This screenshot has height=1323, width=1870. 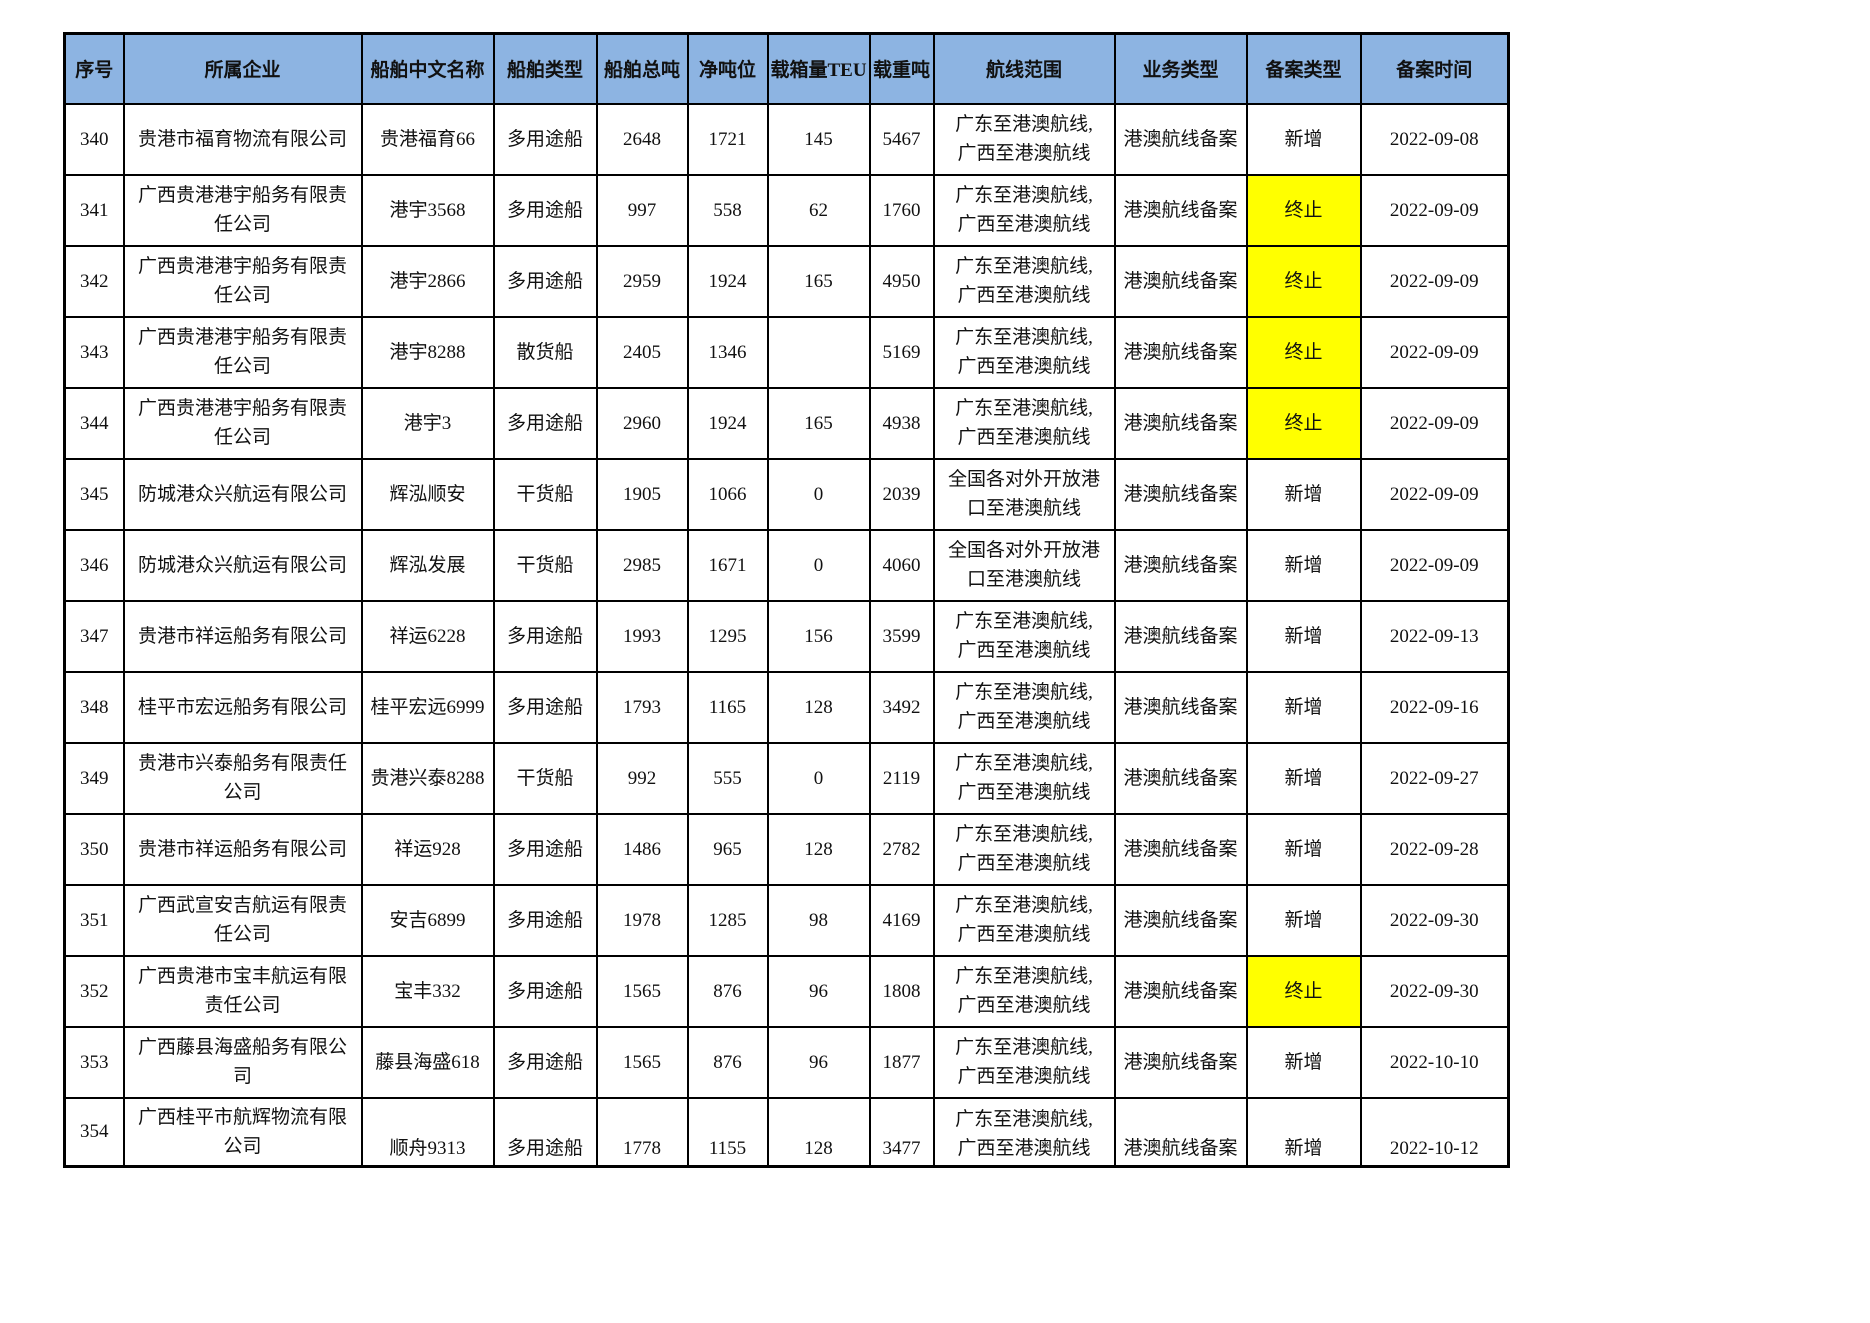 I want to click on cell-ship-name: 顺舟9313, so click(x=427, y=1132).